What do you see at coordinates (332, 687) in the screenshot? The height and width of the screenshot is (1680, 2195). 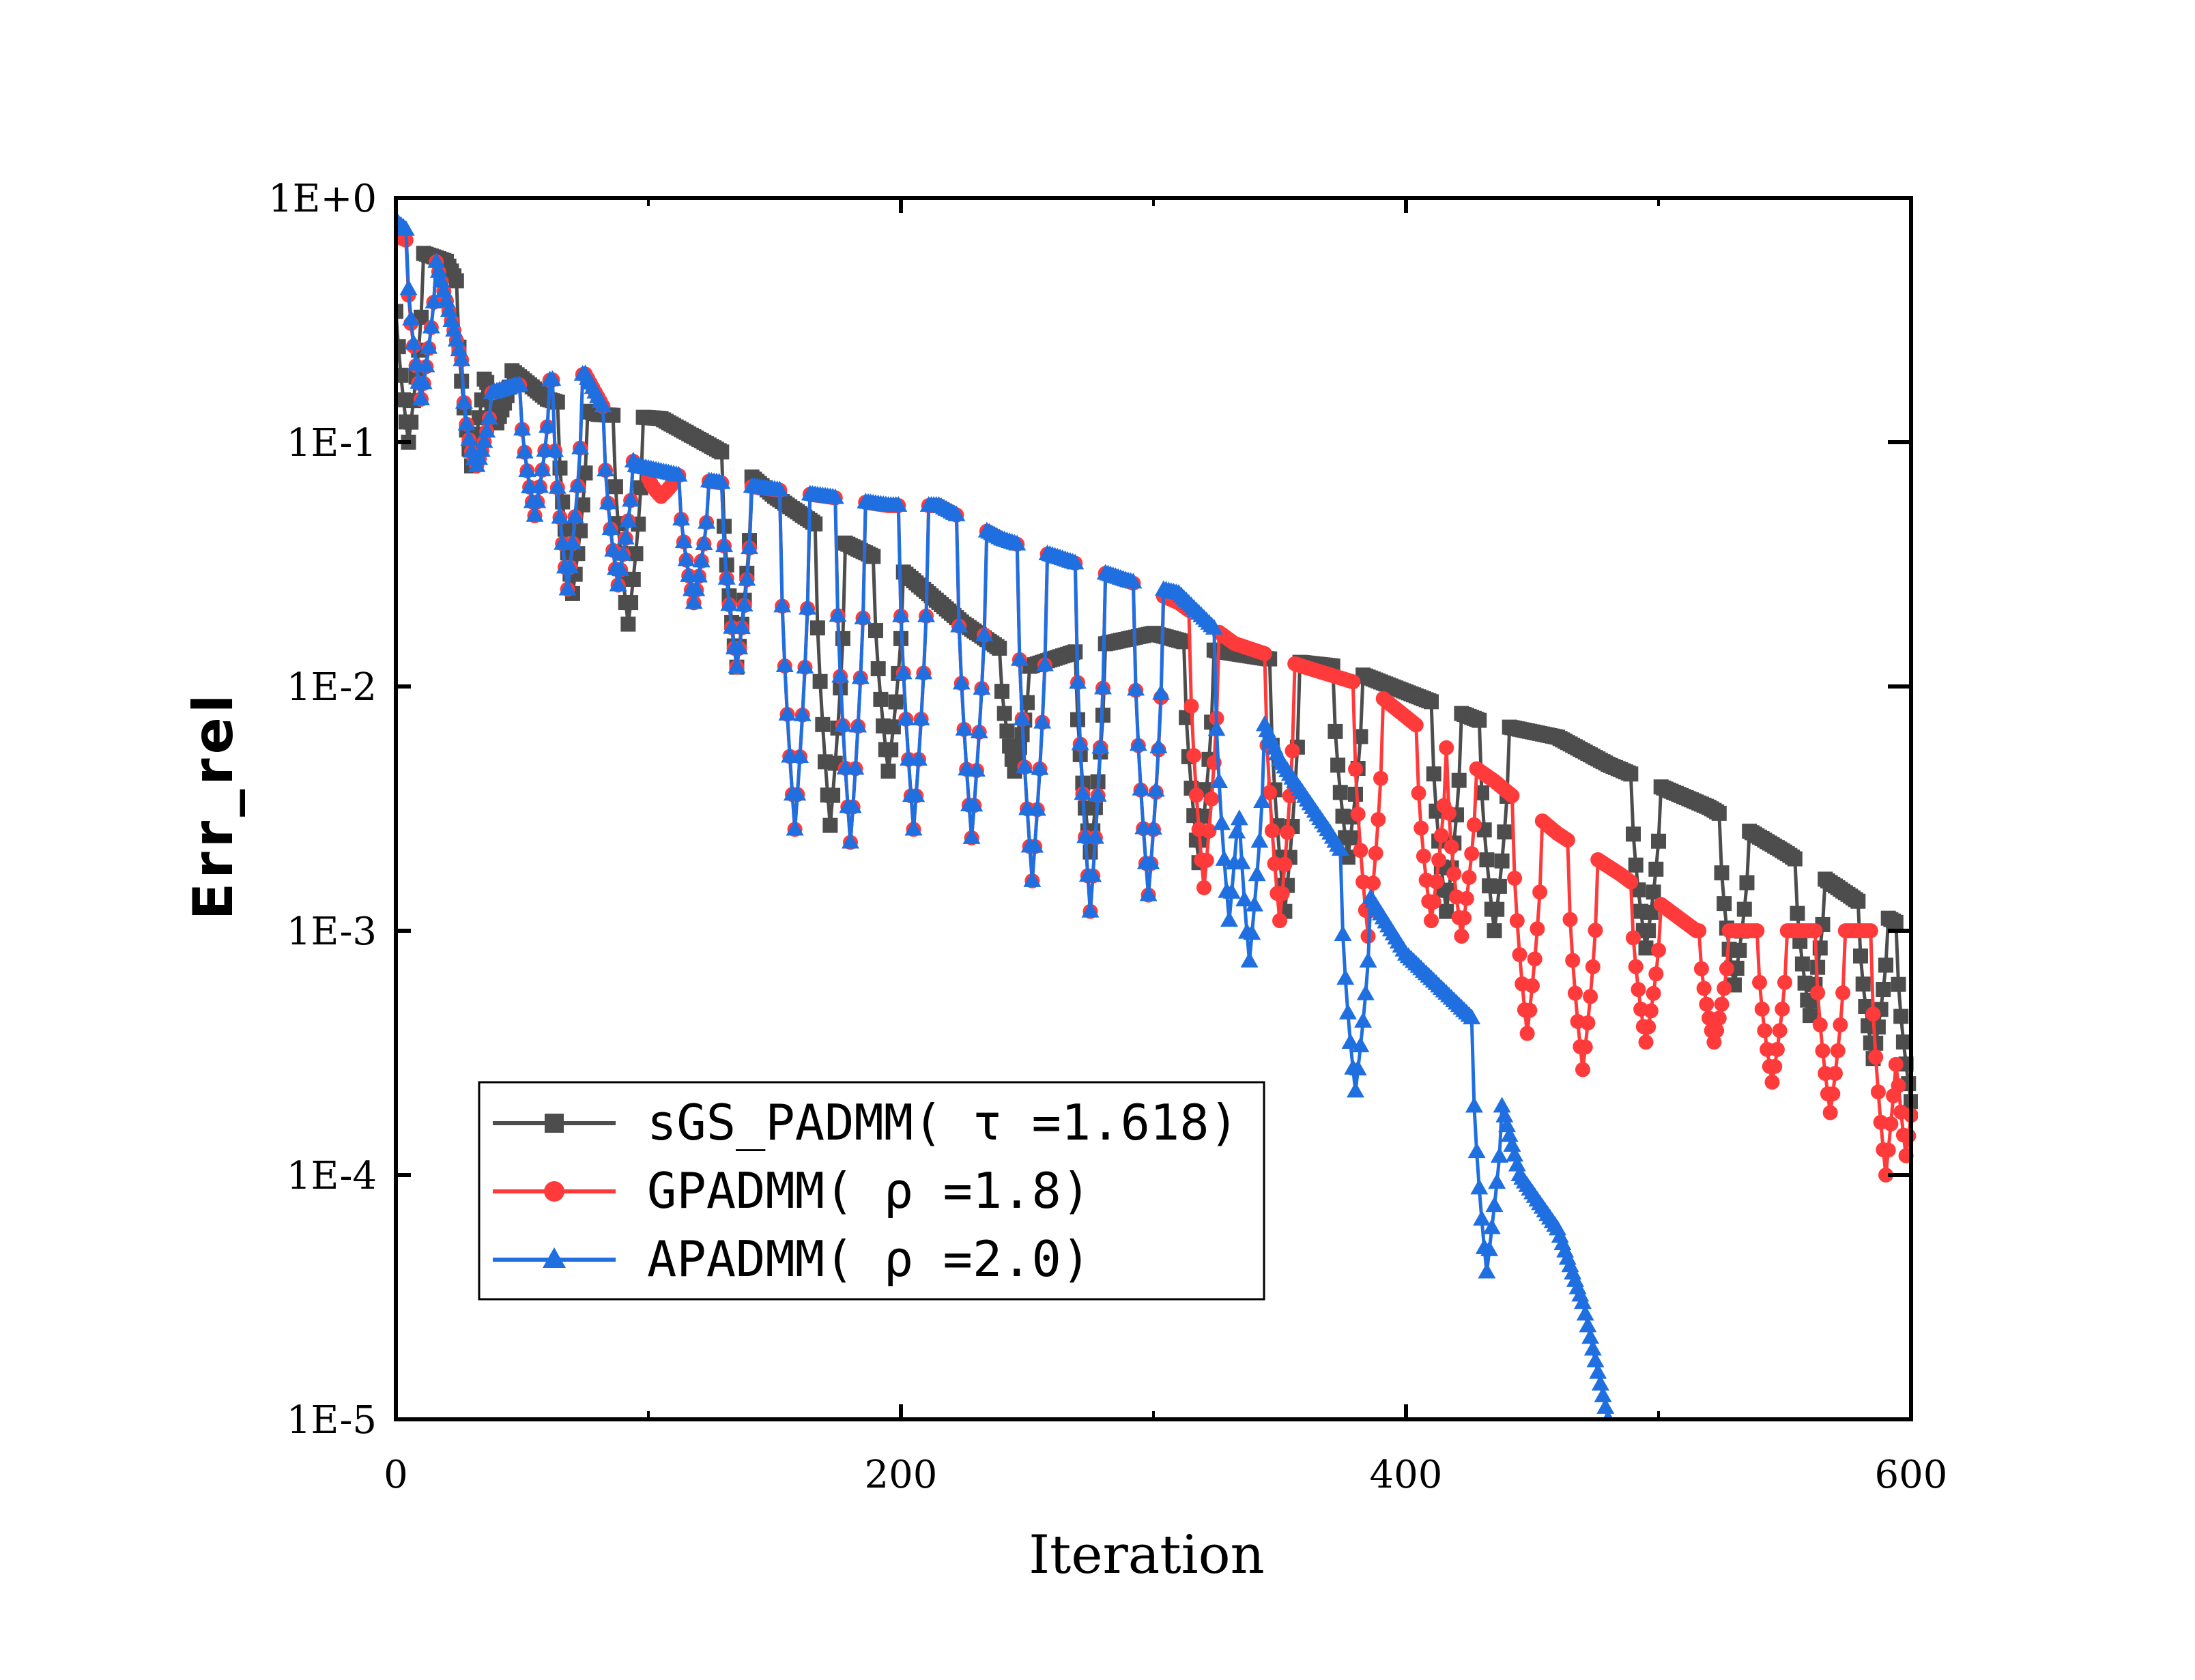 I see `y-tick-label: 1E-2` at bounding box center [332, 687].